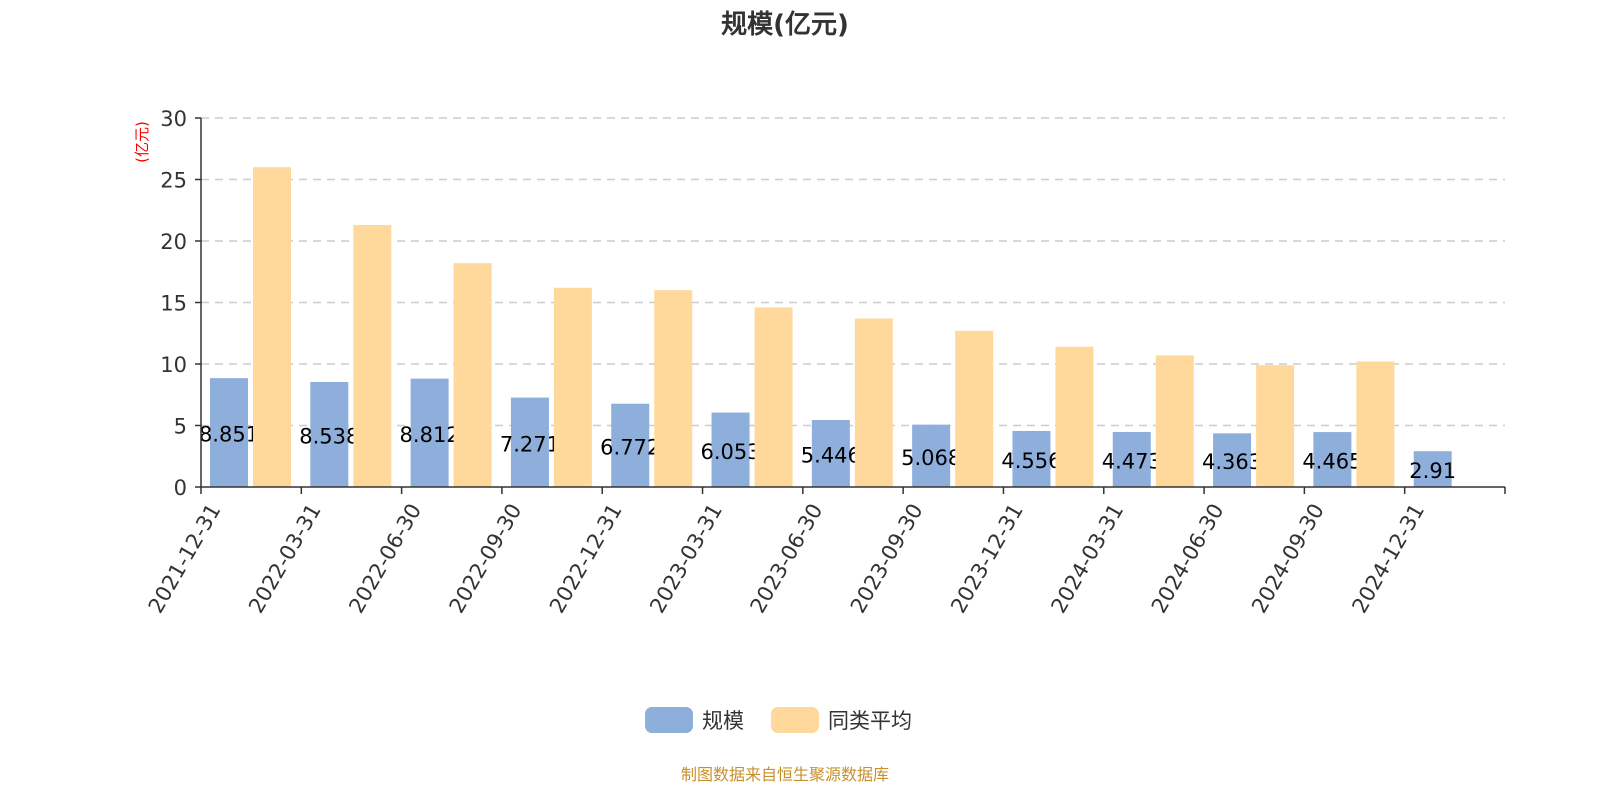  I want to click on data-label-scale: 5.446, so click(831, 456).